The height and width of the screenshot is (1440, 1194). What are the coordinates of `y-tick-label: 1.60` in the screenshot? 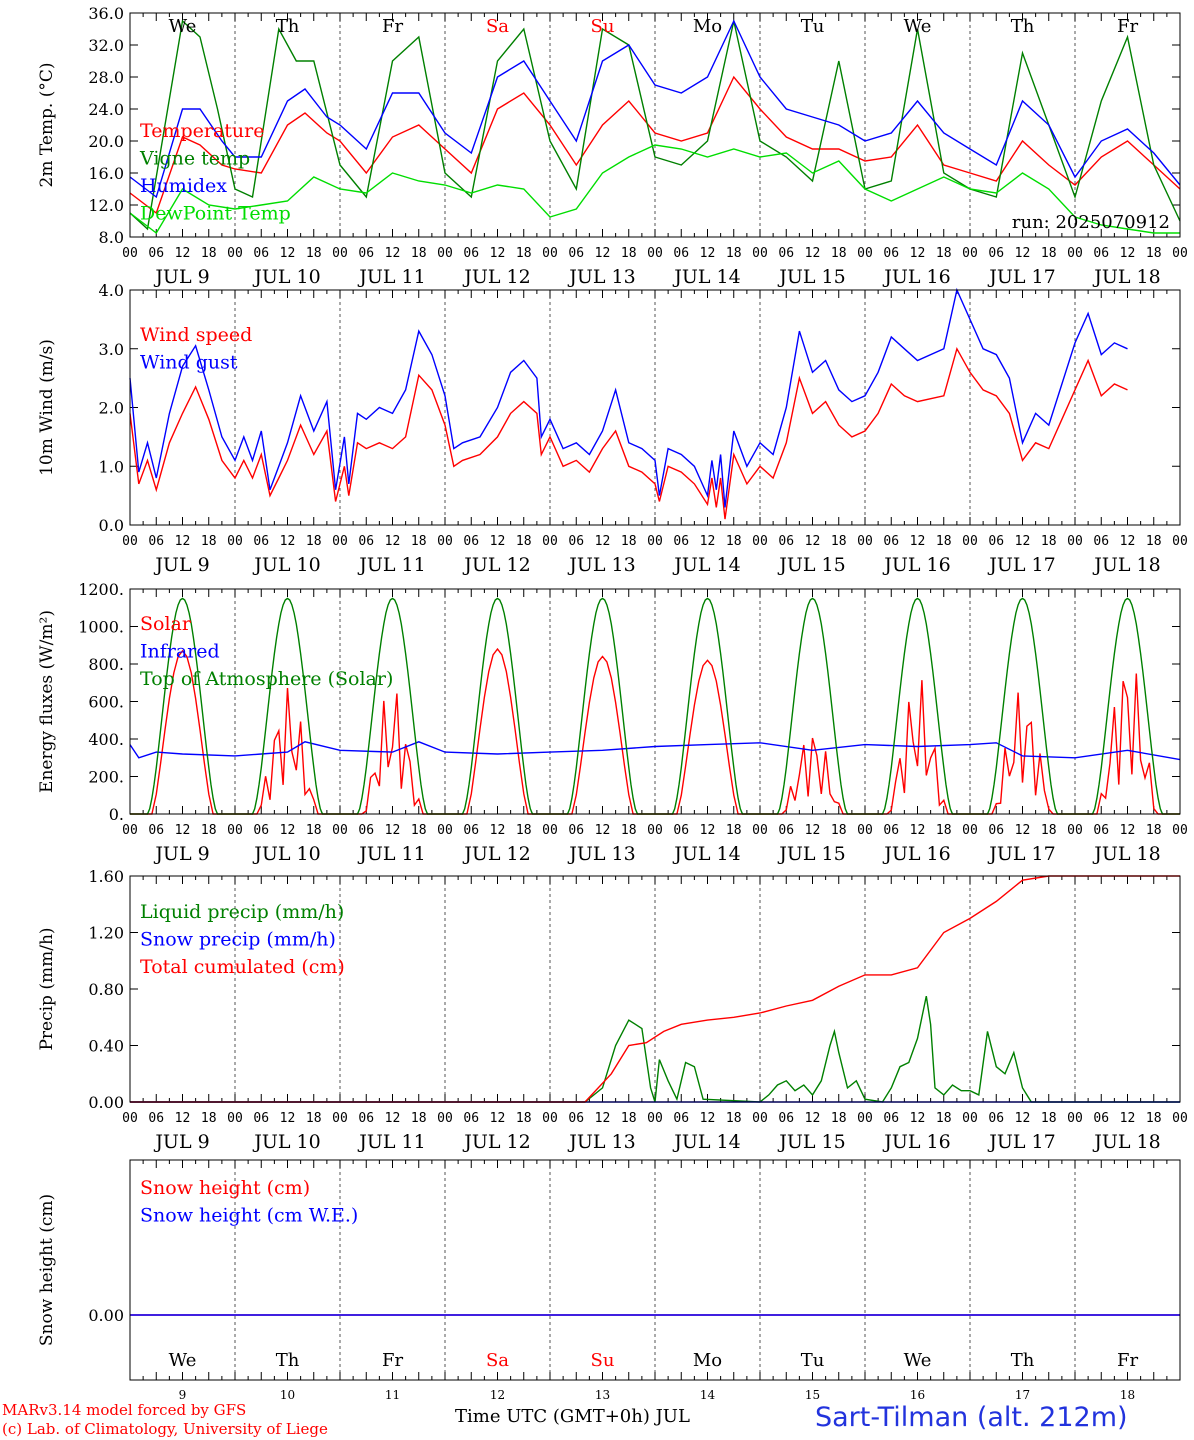 It's located at (106, 876).